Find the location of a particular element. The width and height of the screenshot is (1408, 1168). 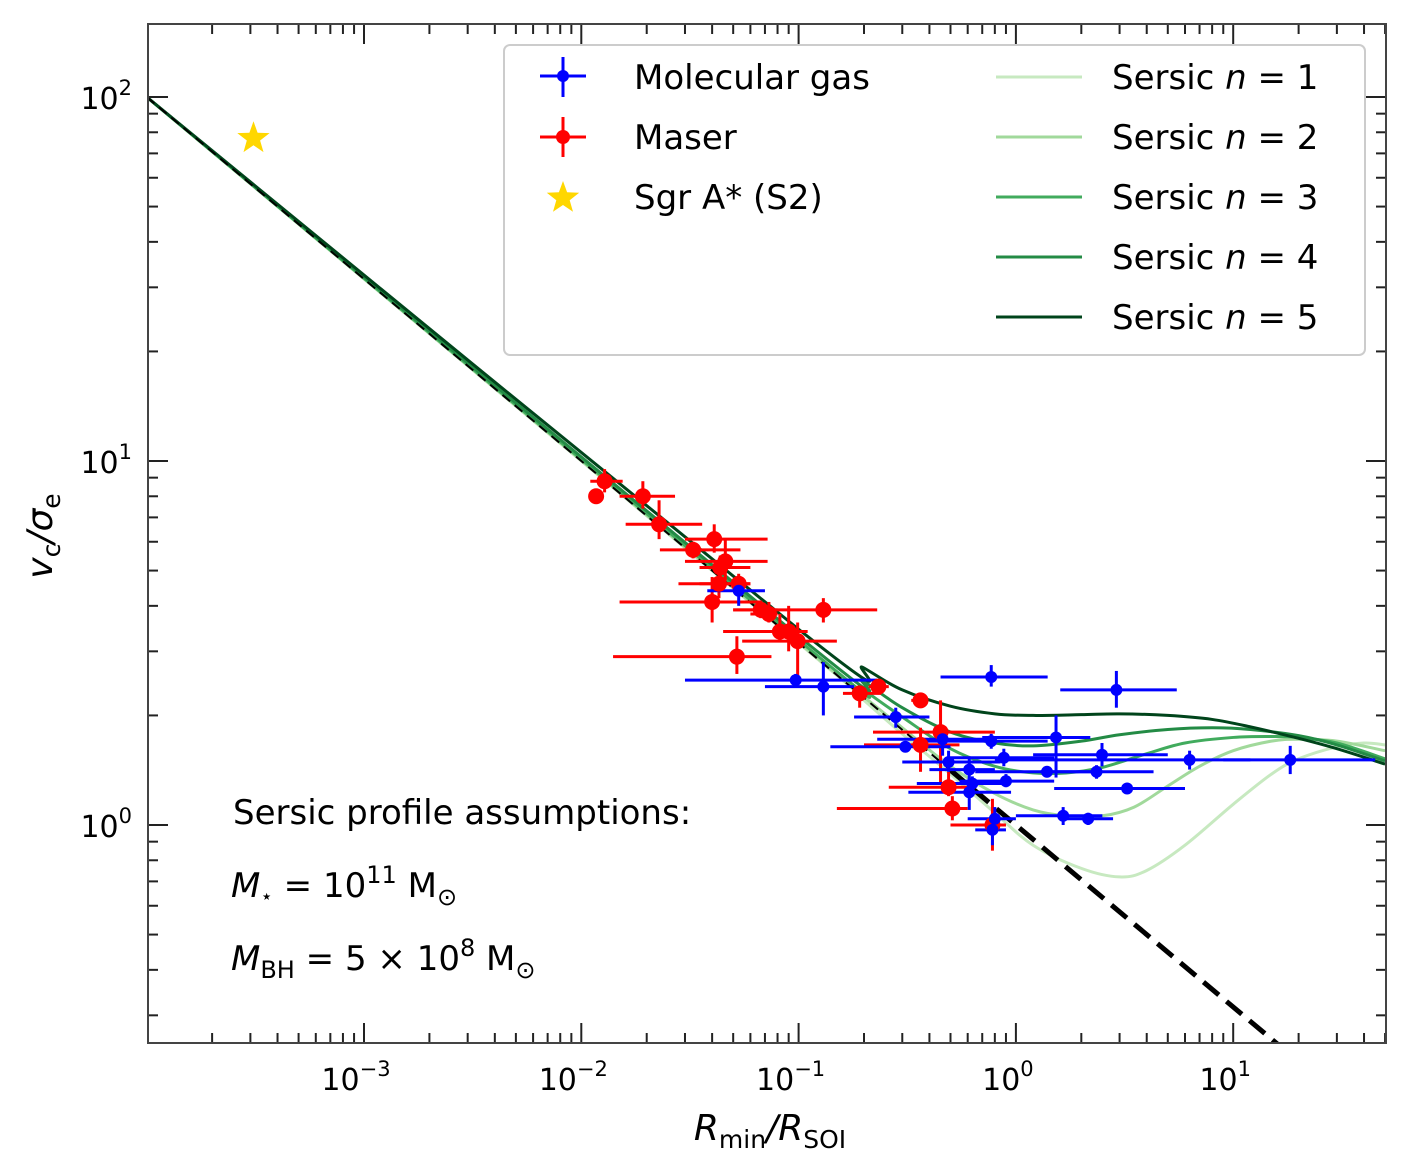

annotation-heading: Sersic profile assumptions: is located at coordinates (462, 813).